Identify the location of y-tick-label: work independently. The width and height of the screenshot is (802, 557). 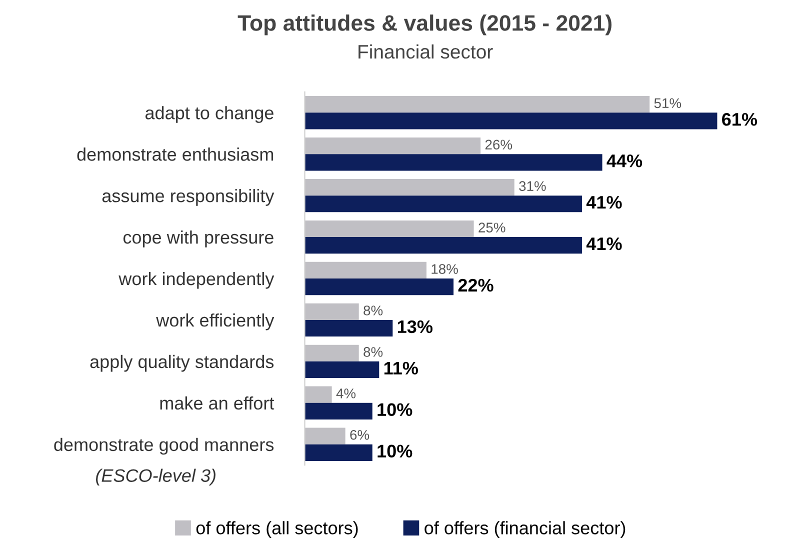
(196, 280).